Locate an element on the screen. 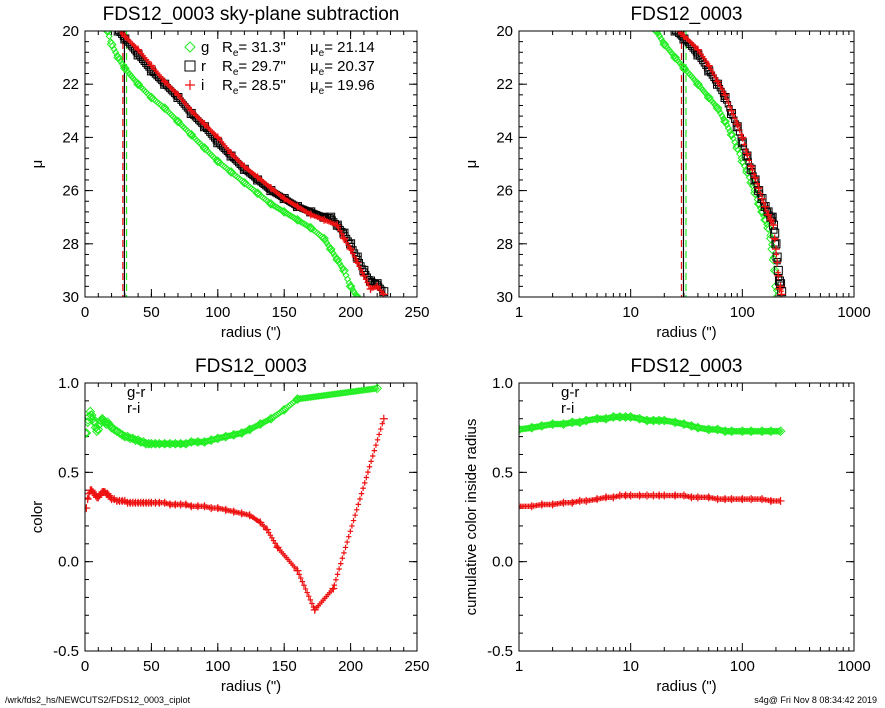 This screenshot has height=708, width=885. chart-title: FDS12_0003 is located at coordinates (251, 366).